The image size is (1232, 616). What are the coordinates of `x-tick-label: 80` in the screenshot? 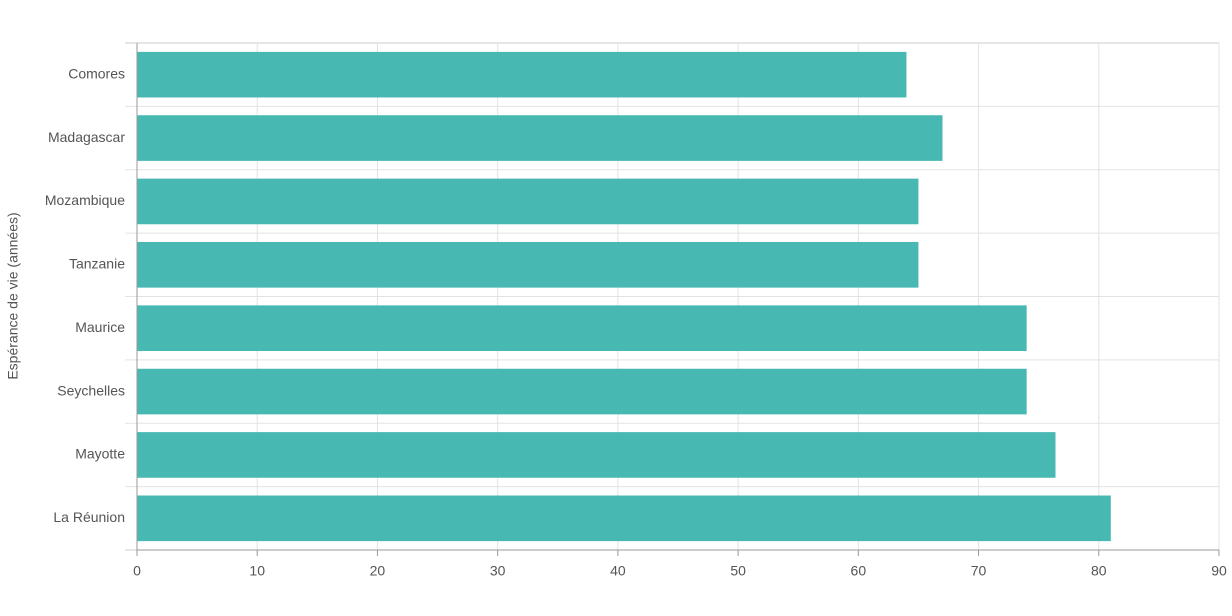 It's located at (1099, 571).